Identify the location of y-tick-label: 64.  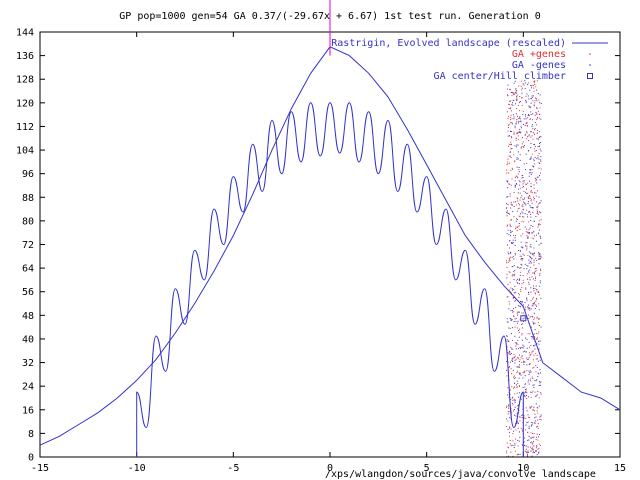
(28, 269).